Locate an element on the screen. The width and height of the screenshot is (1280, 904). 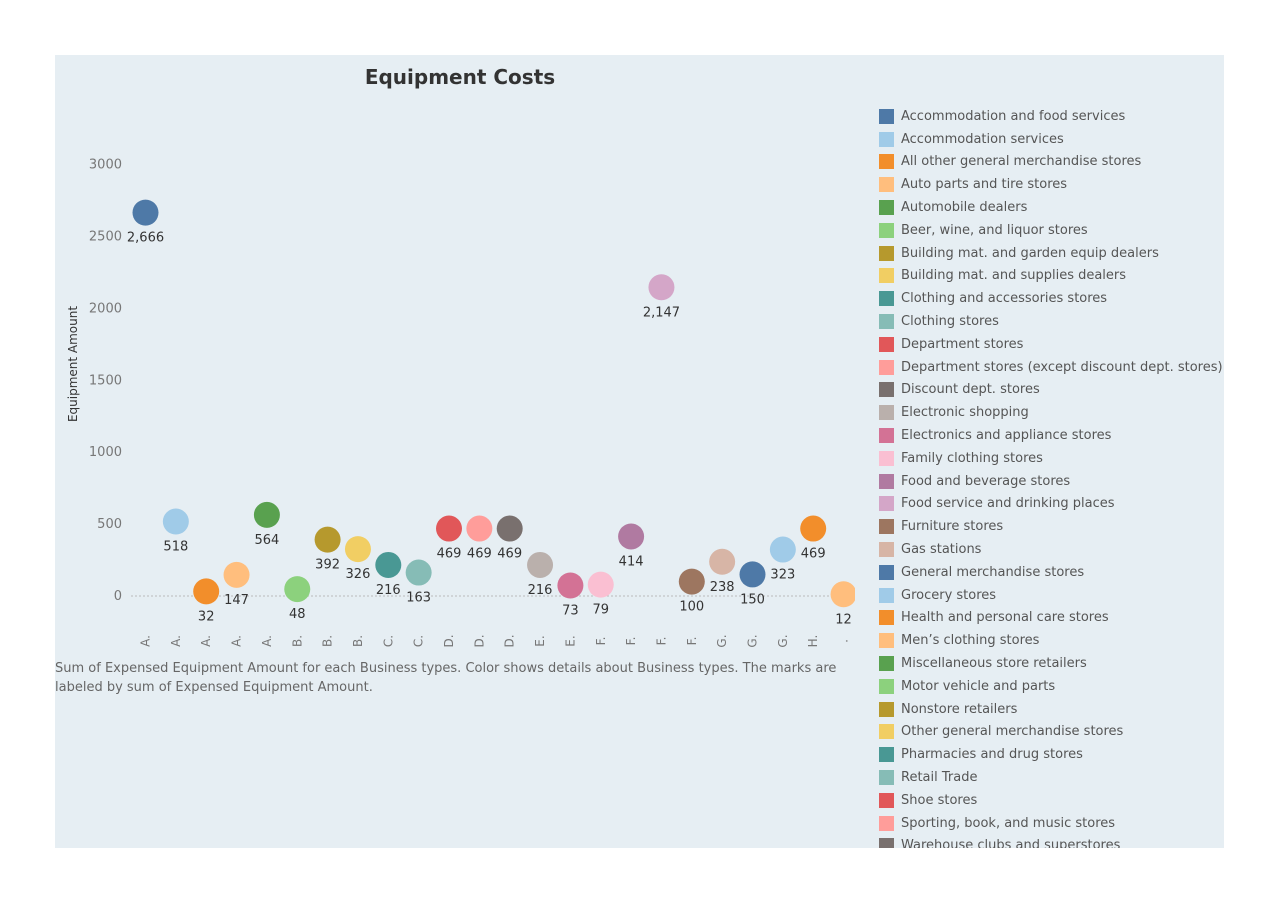
legend-item: Auto parts and tire stores is located at coordinates (1051, 184).